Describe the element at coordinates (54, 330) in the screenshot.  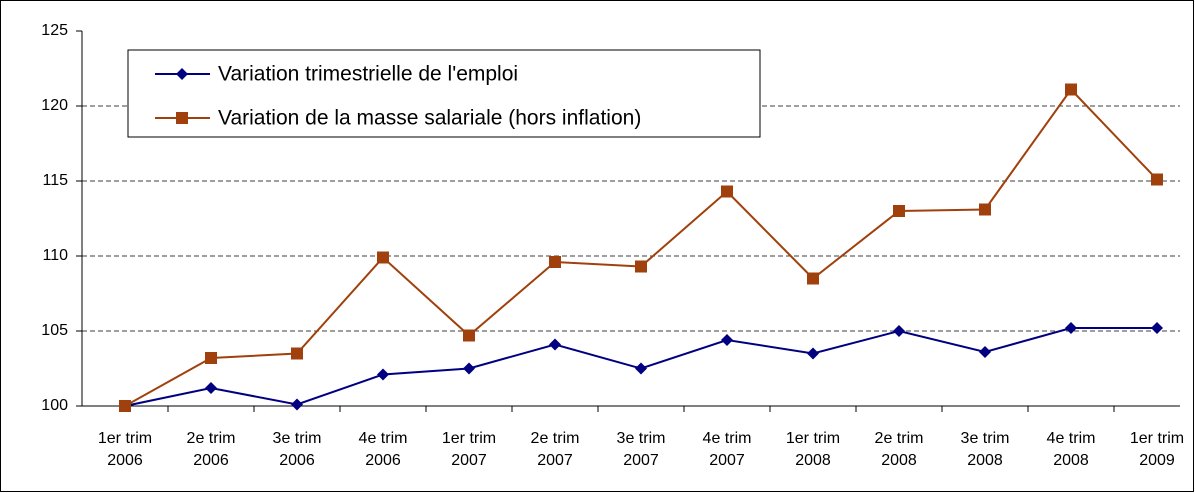
I see `y-tick-label: 105` at that location.